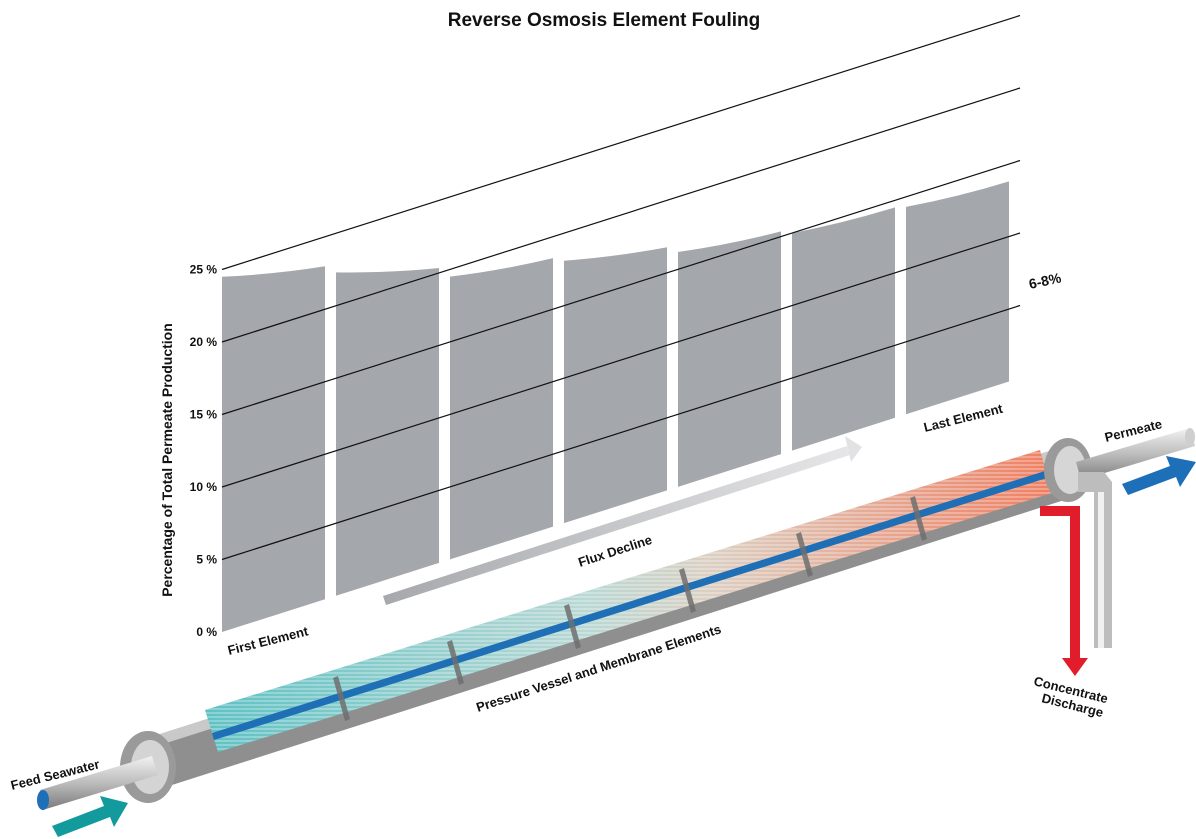 The height and width of the screenshot is (839, 1196). I want to click on flux-decline-arrow, so click(622, 520).